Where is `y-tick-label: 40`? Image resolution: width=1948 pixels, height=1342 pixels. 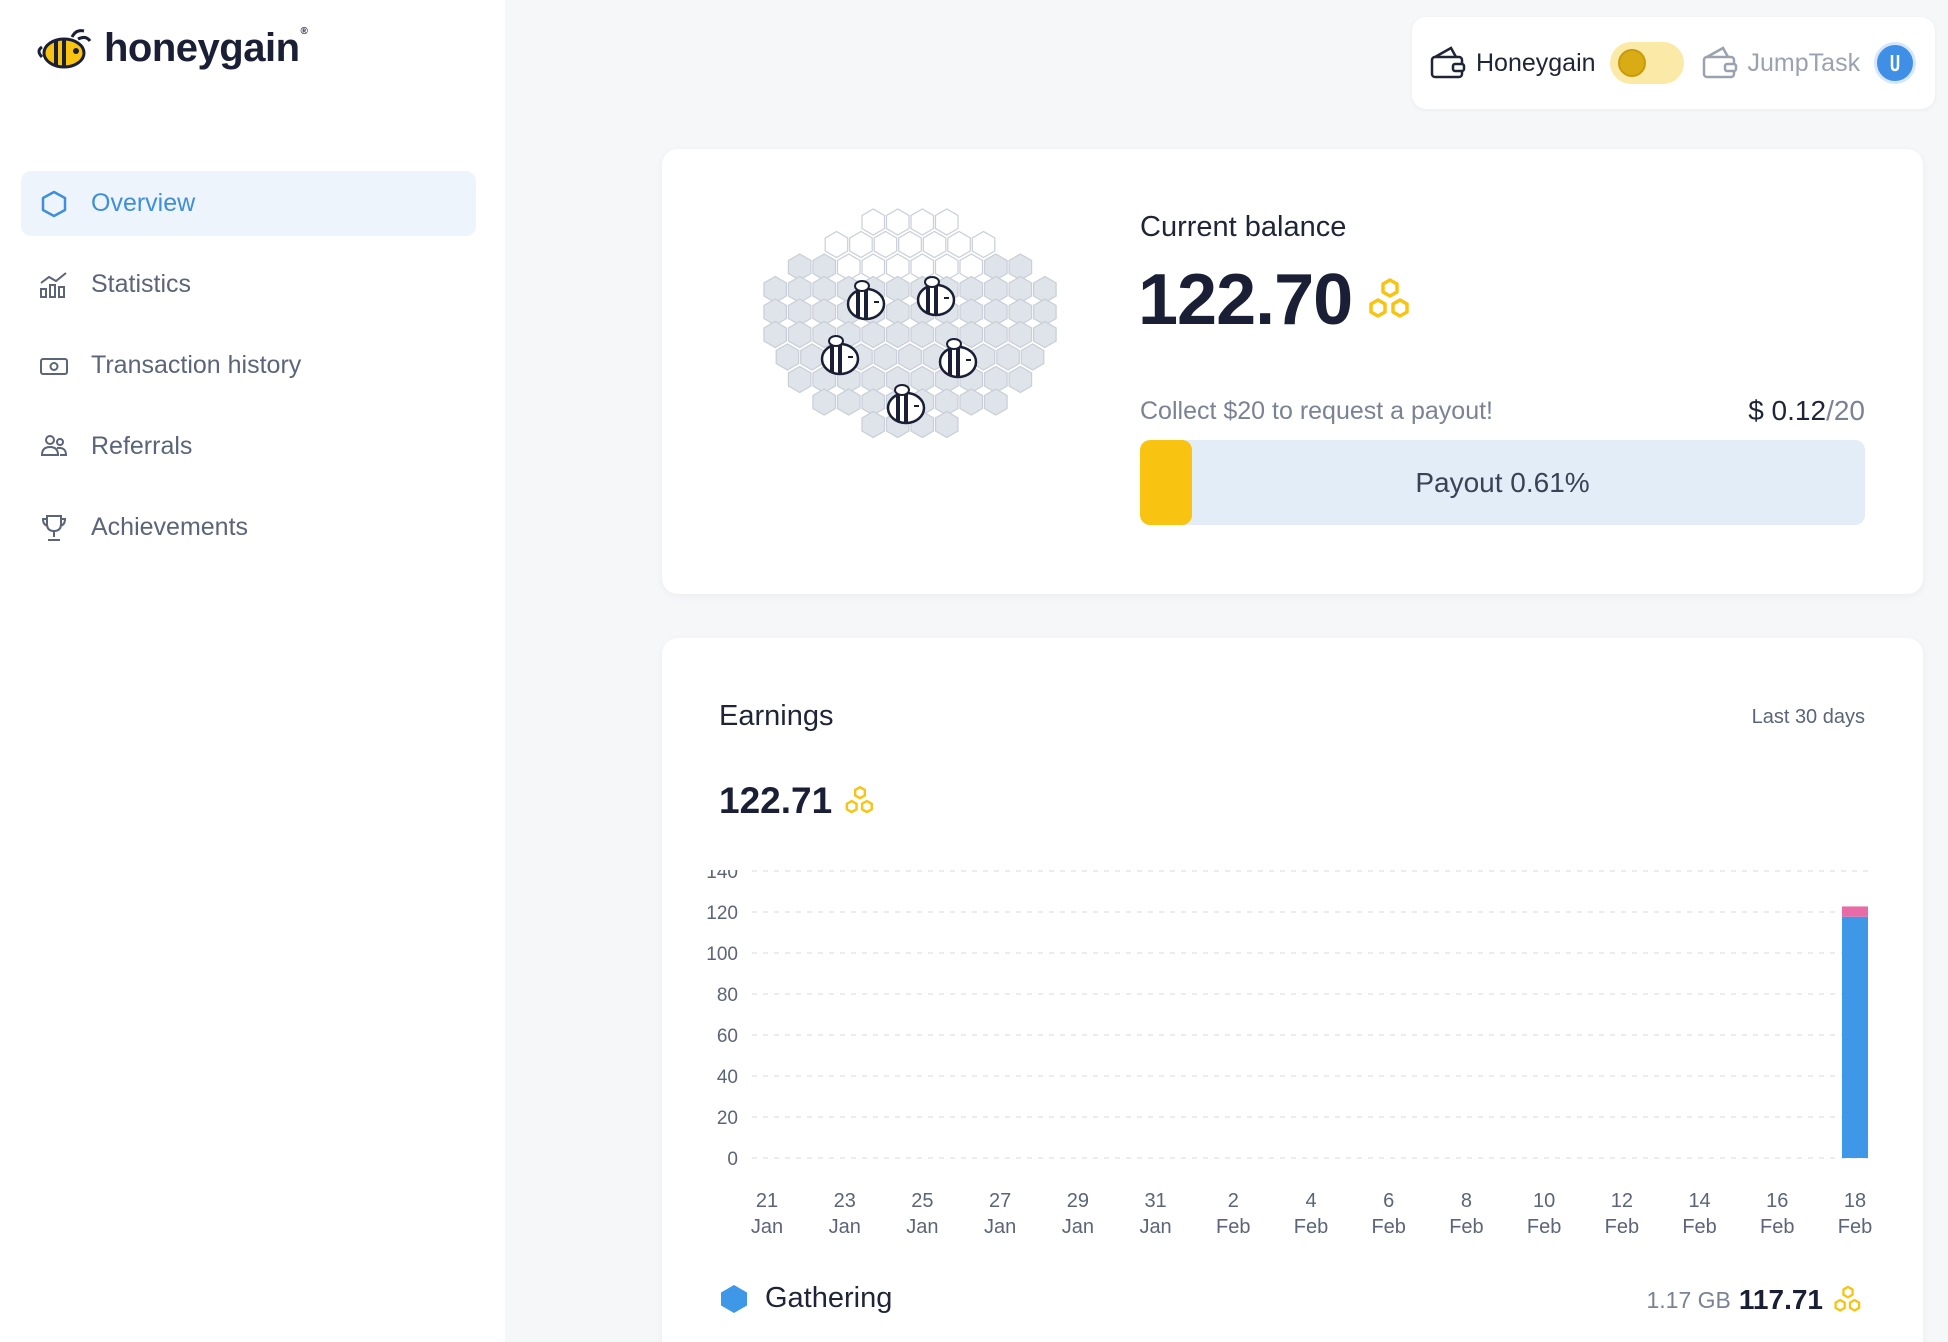
y-tick-label: 40 is located at coordinates (727, 1077).